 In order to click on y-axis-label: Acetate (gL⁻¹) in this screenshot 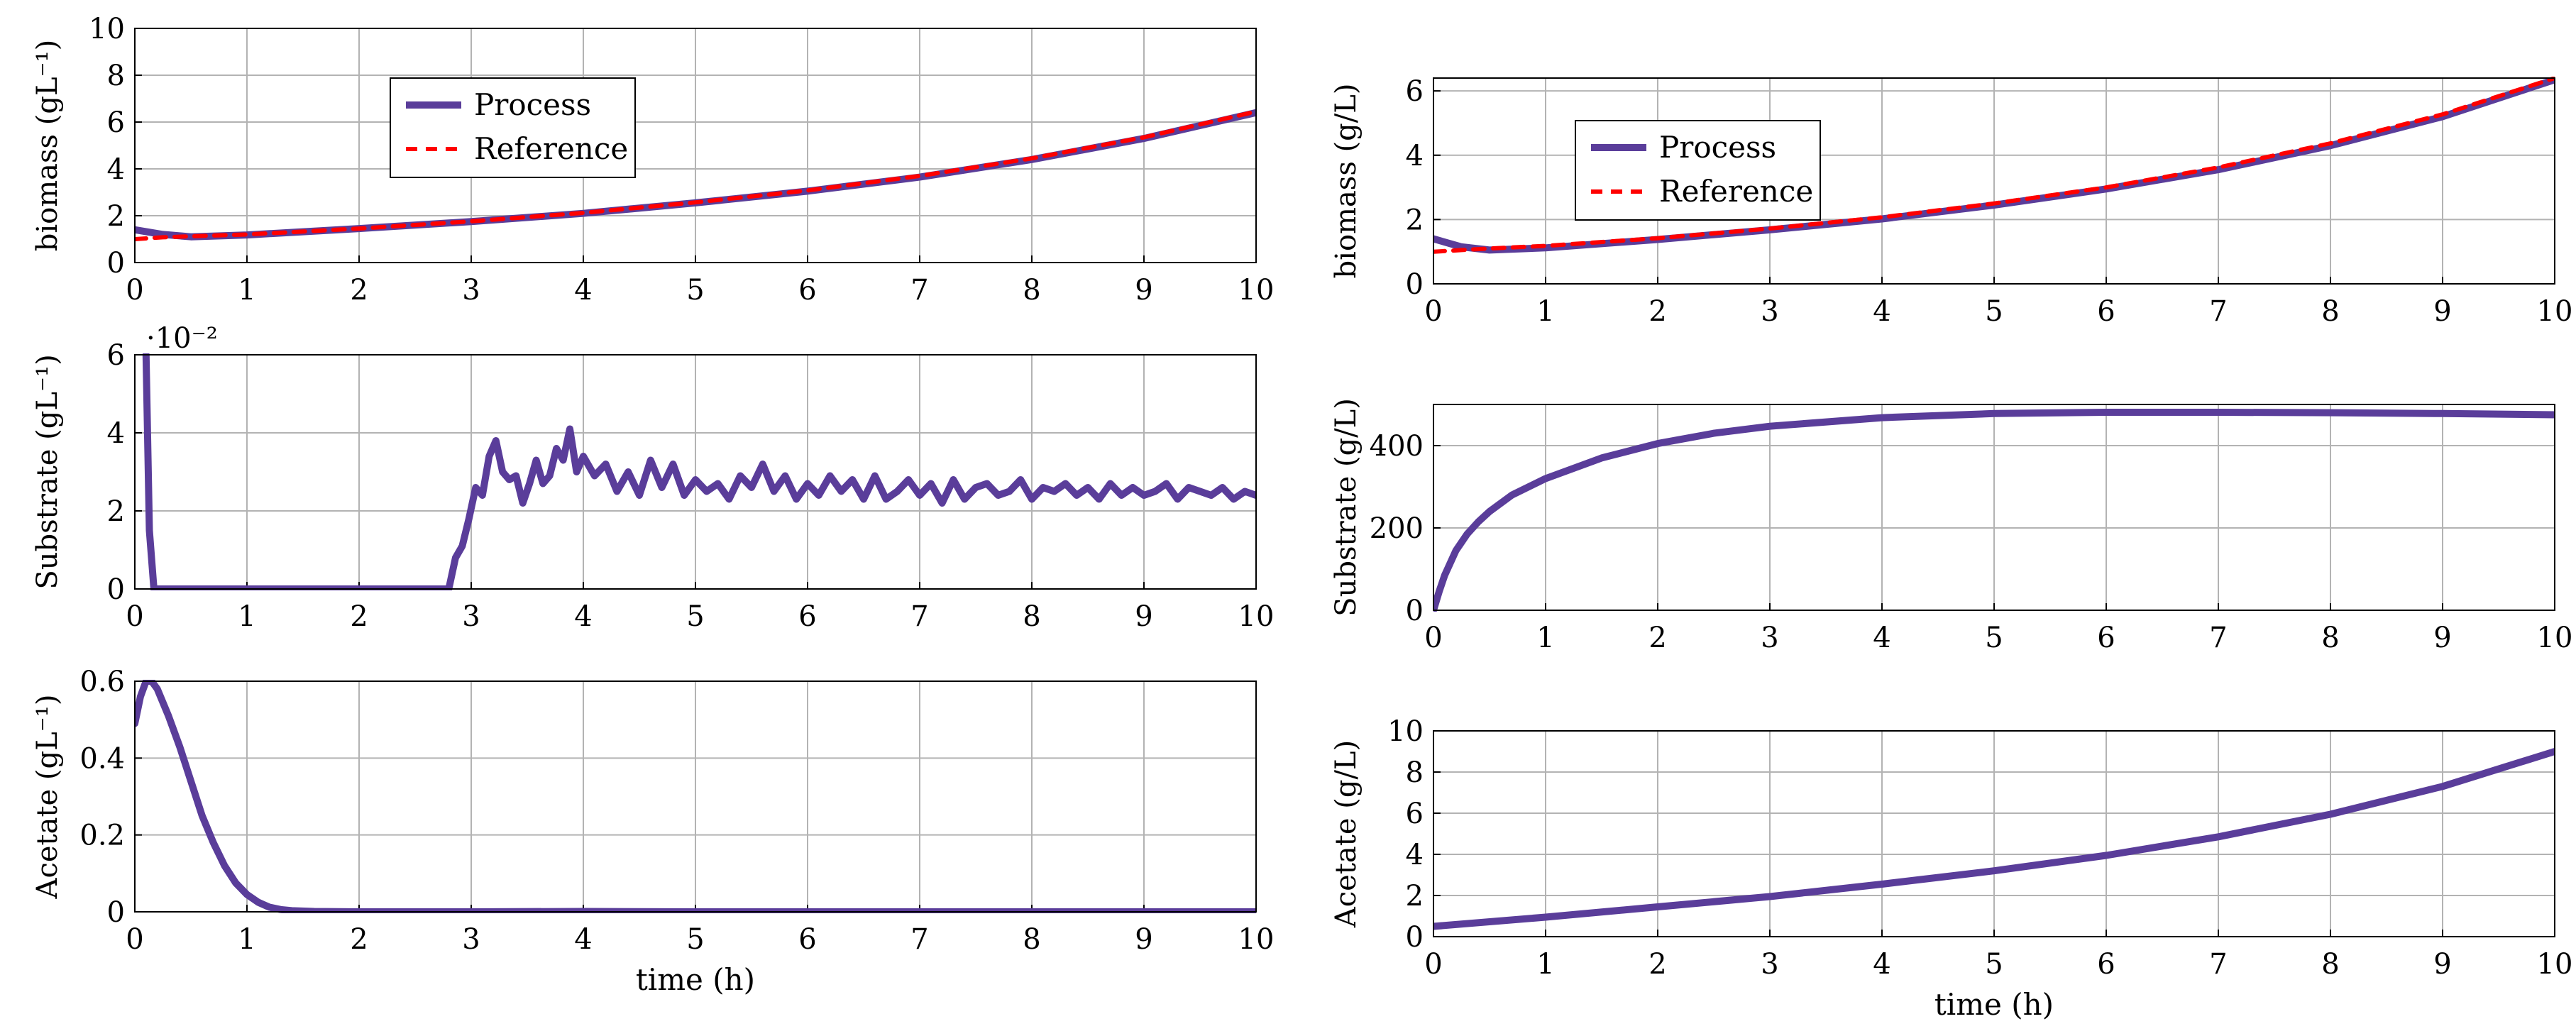, I will do `click(47, 797)`.